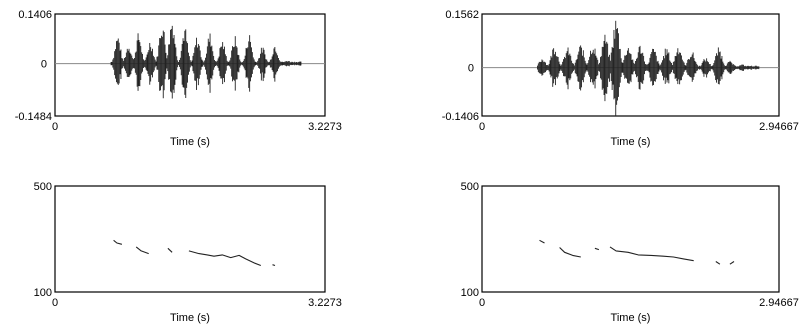  What do you see at coordinates (190, 142) in the screenshot?
I see `waveform-left-xlabel: Time (s)` at bounding box center [190, 142].